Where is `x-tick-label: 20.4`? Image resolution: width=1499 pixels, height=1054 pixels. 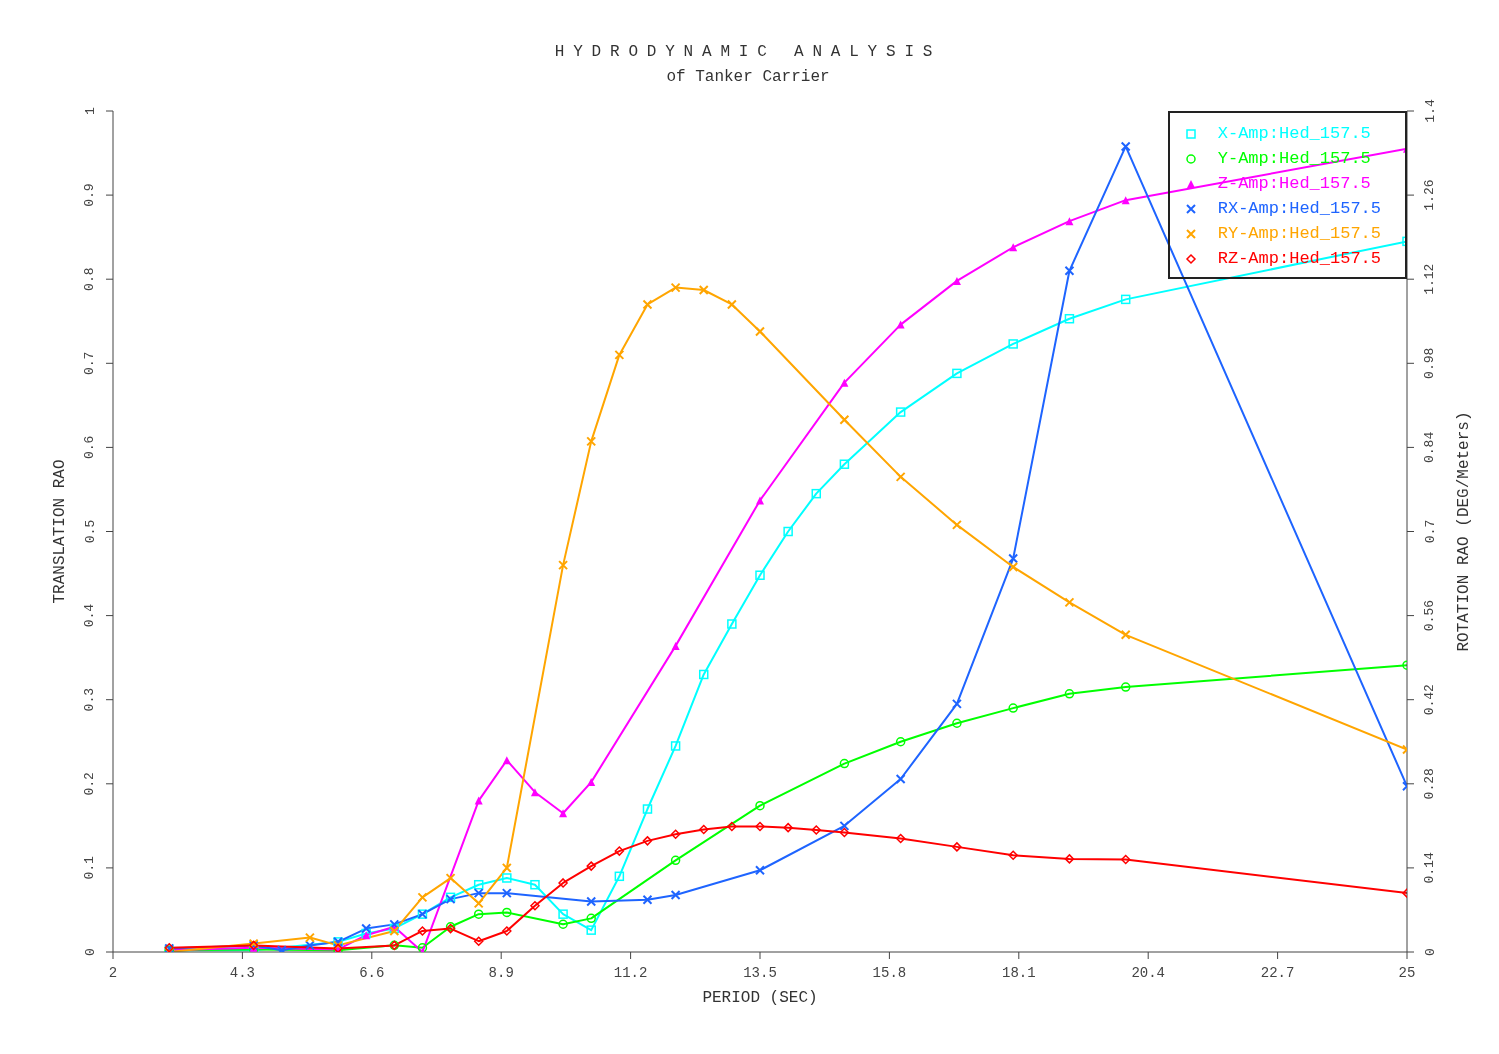
x-tick-label: 20.4 is located at coordinates (1148, 972).